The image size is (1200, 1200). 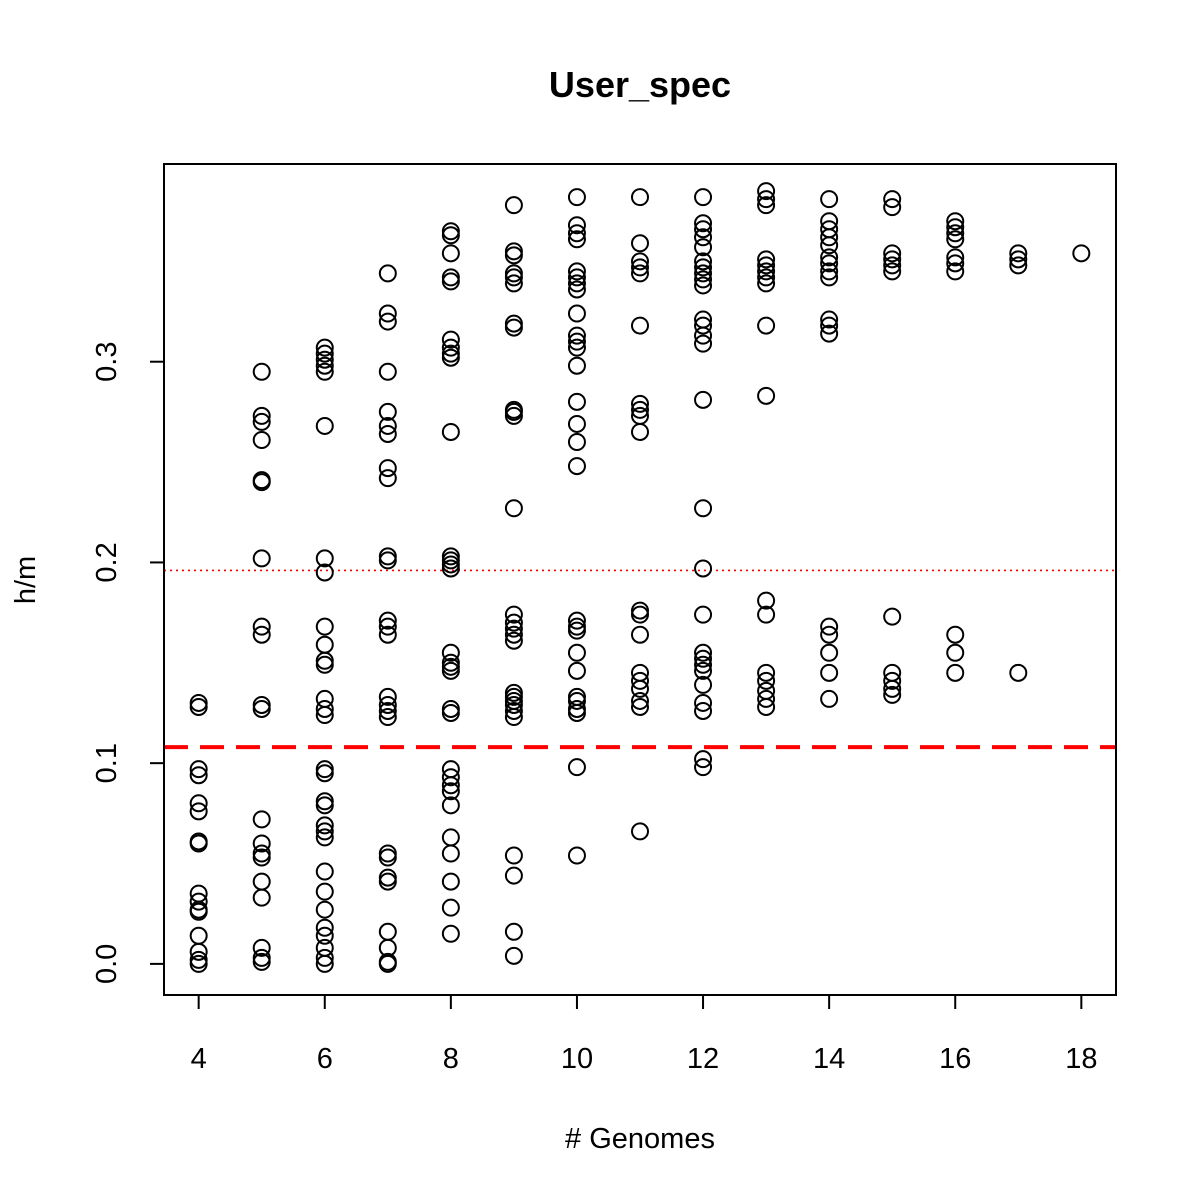 What do you see at coordinates (451, 1059) in the screenshot?
I see `x-tick-label: 8` at bounding box center [451, 1059].